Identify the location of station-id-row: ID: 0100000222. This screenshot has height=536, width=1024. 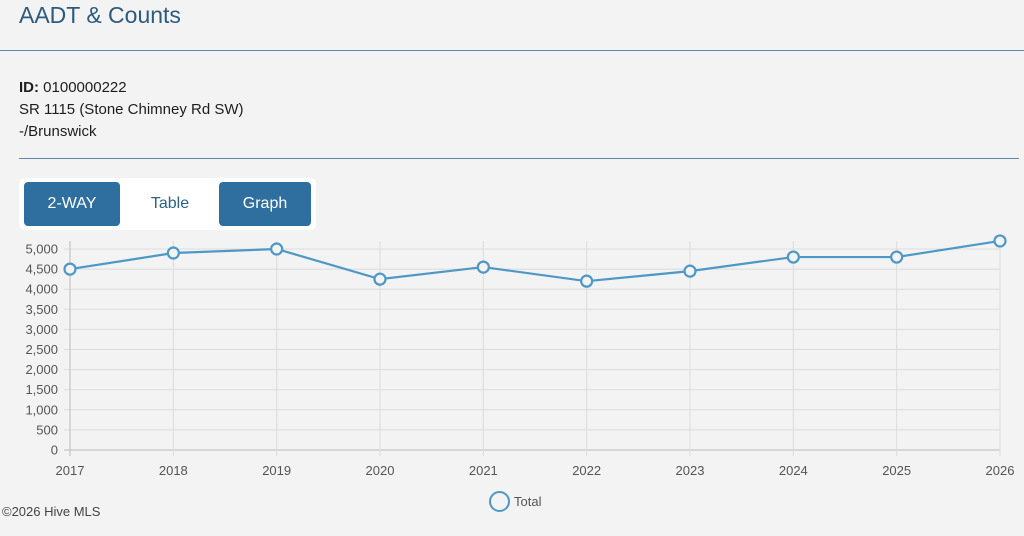
(131, 88).